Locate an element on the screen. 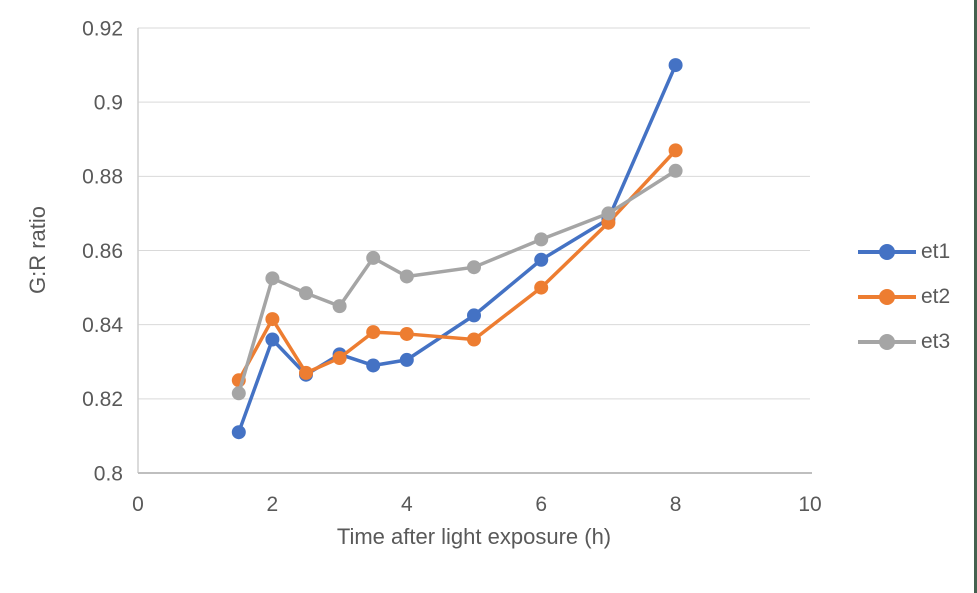  legend-label-et3: et3 is located at coordinates (936, 341).